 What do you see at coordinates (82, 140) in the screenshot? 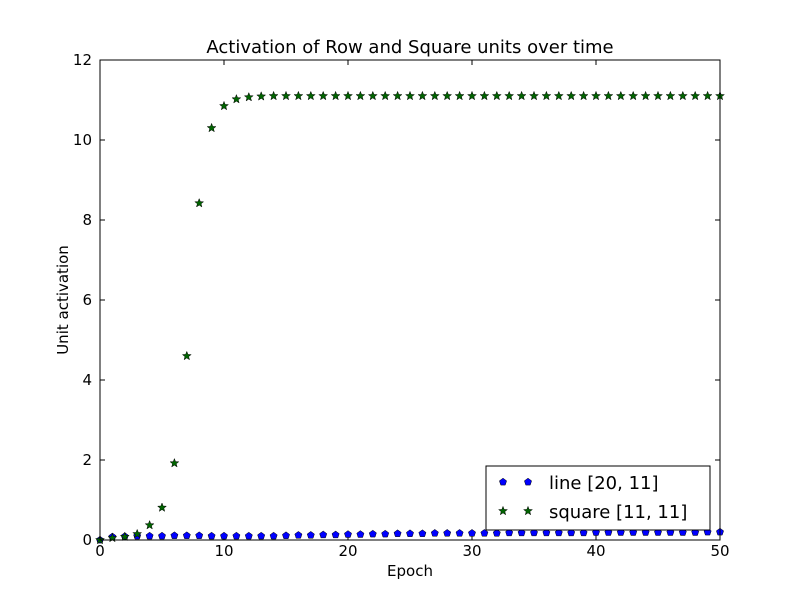
I see `y-tick-label: 10` at bounding box center [82, 140].